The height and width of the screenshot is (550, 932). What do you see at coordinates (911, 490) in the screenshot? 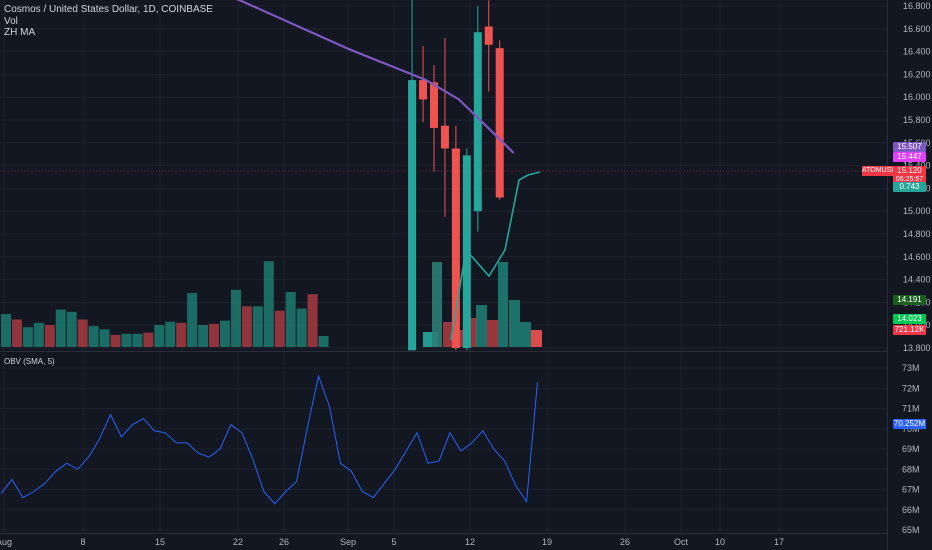
I see `obv-tick-label: 67M` at bounding box center [911, 490].